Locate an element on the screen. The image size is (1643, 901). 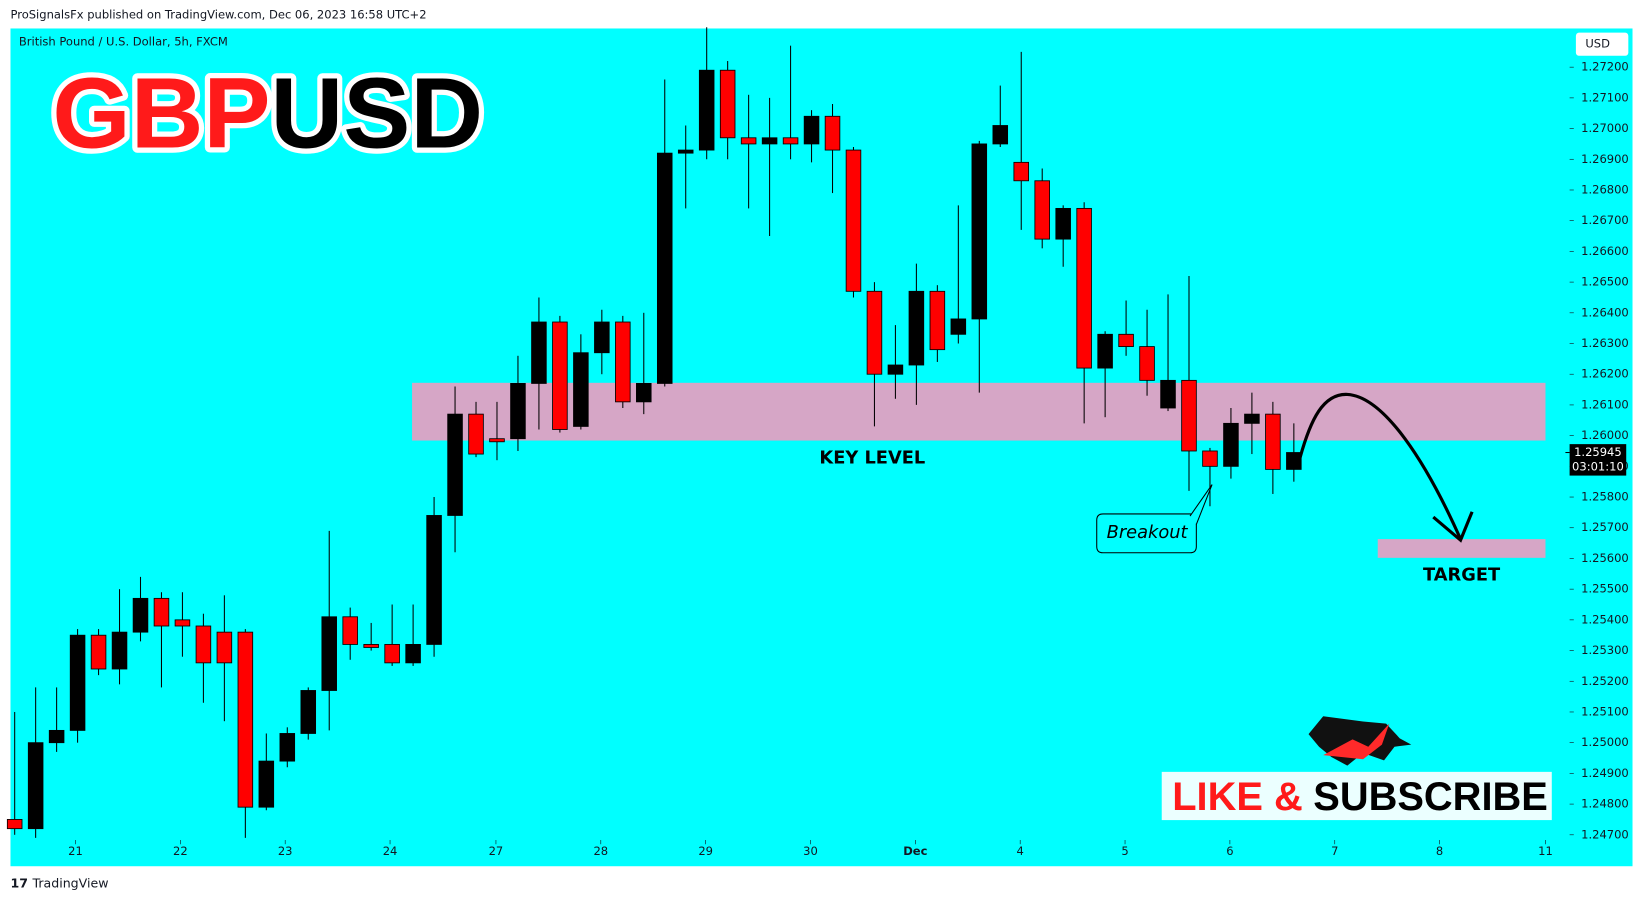
promo: LIKE & SUBSCRIBE is located at coordinates (1360, 797).